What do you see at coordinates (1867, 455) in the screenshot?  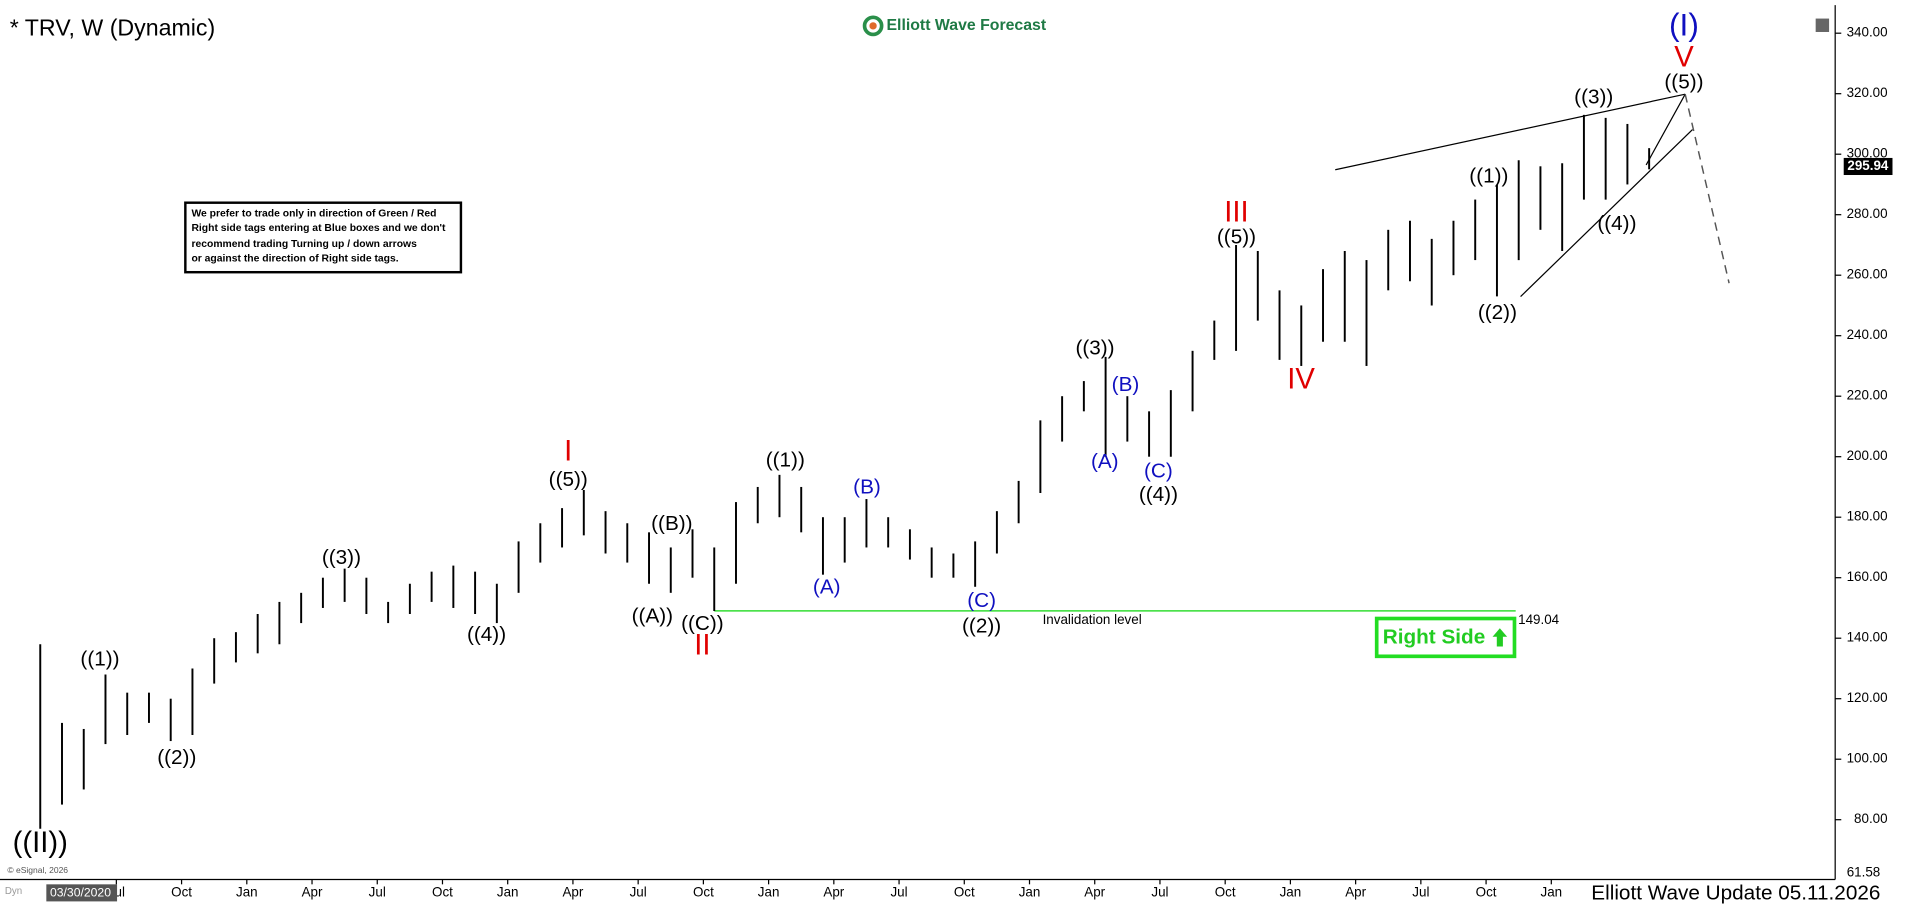 I see `y-tick-label: 200.00` at bounding box center [1867, 455].